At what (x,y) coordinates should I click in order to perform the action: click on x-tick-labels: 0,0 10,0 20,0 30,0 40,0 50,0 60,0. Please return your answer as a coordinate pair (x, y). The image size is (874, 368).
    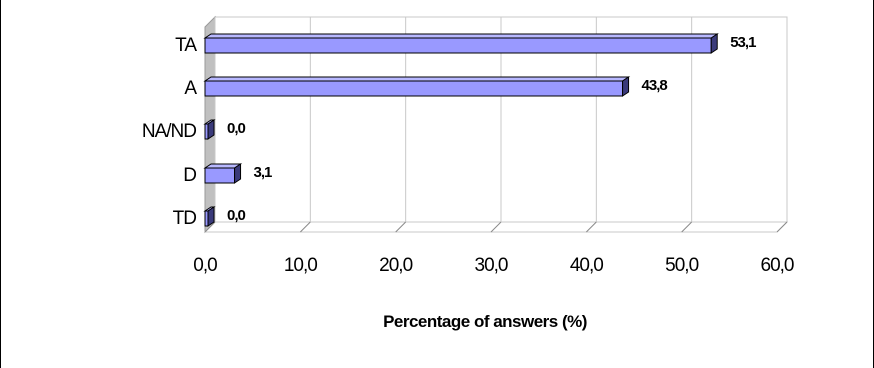
    Looking at the image, I should click on (494, 265).